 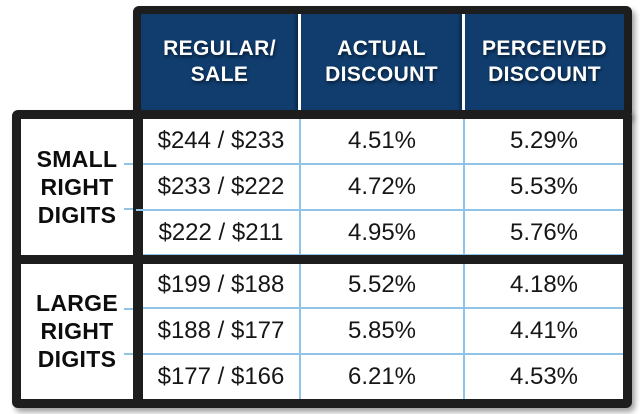 What do you see at coordinates (221, 377) in the screenshot?
I see `cell-regular-sale: $177 / $166` at bounding box center [221, 377].